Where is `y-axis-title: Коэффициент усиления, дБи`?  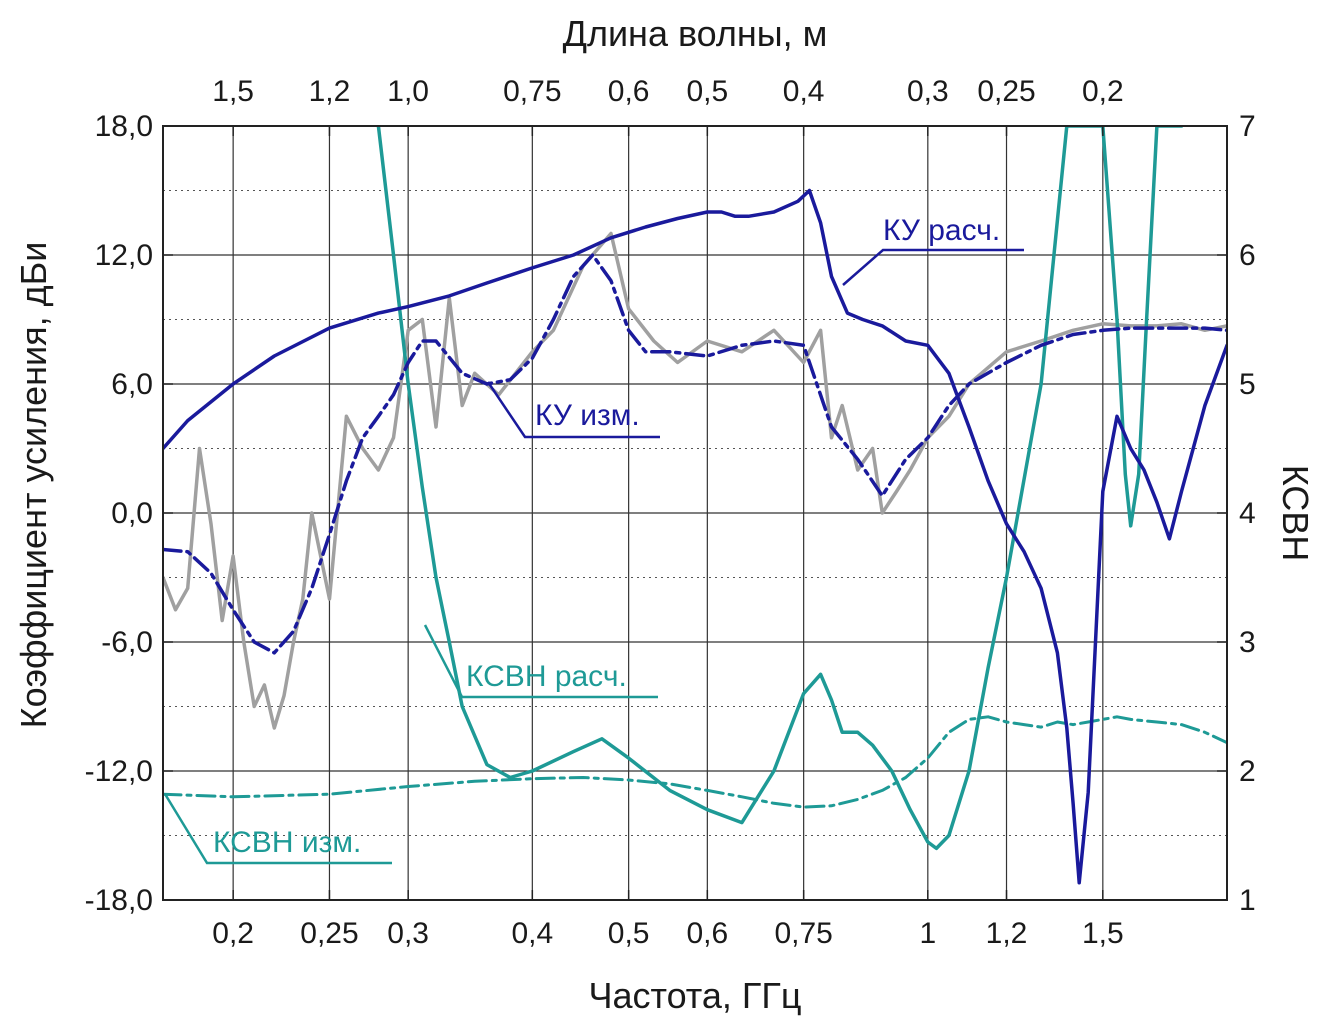 y-axis-title: Коэффициент усиления, дБи is located at coordinates (33, 485).